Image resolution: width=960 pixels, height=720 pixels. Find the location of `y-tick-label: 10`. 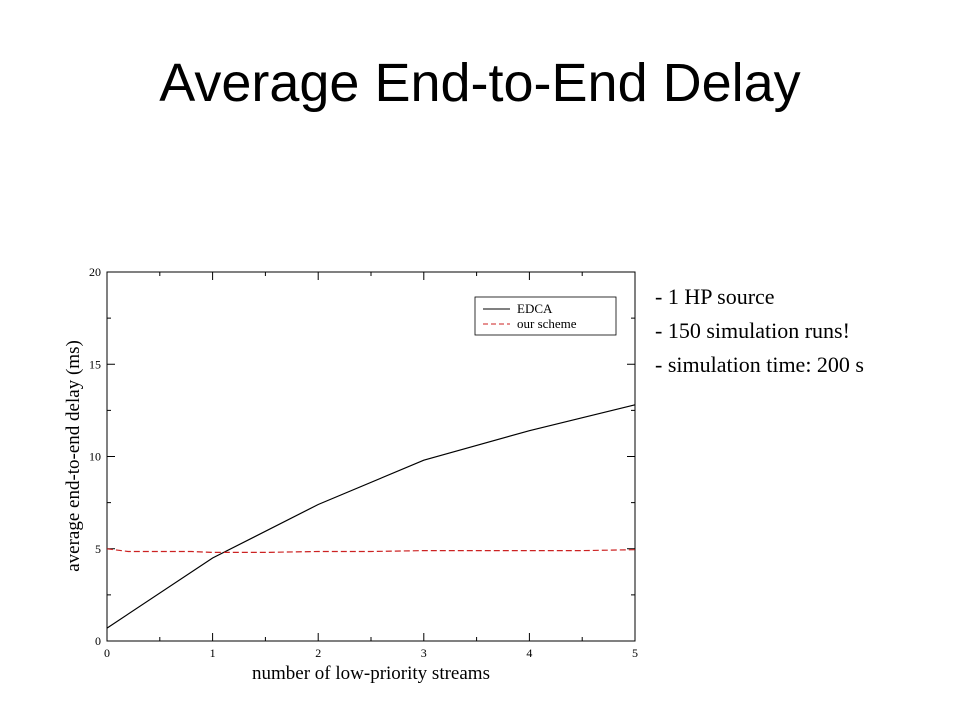

y-tick-label: 10 is located at coordinates (95, 457).